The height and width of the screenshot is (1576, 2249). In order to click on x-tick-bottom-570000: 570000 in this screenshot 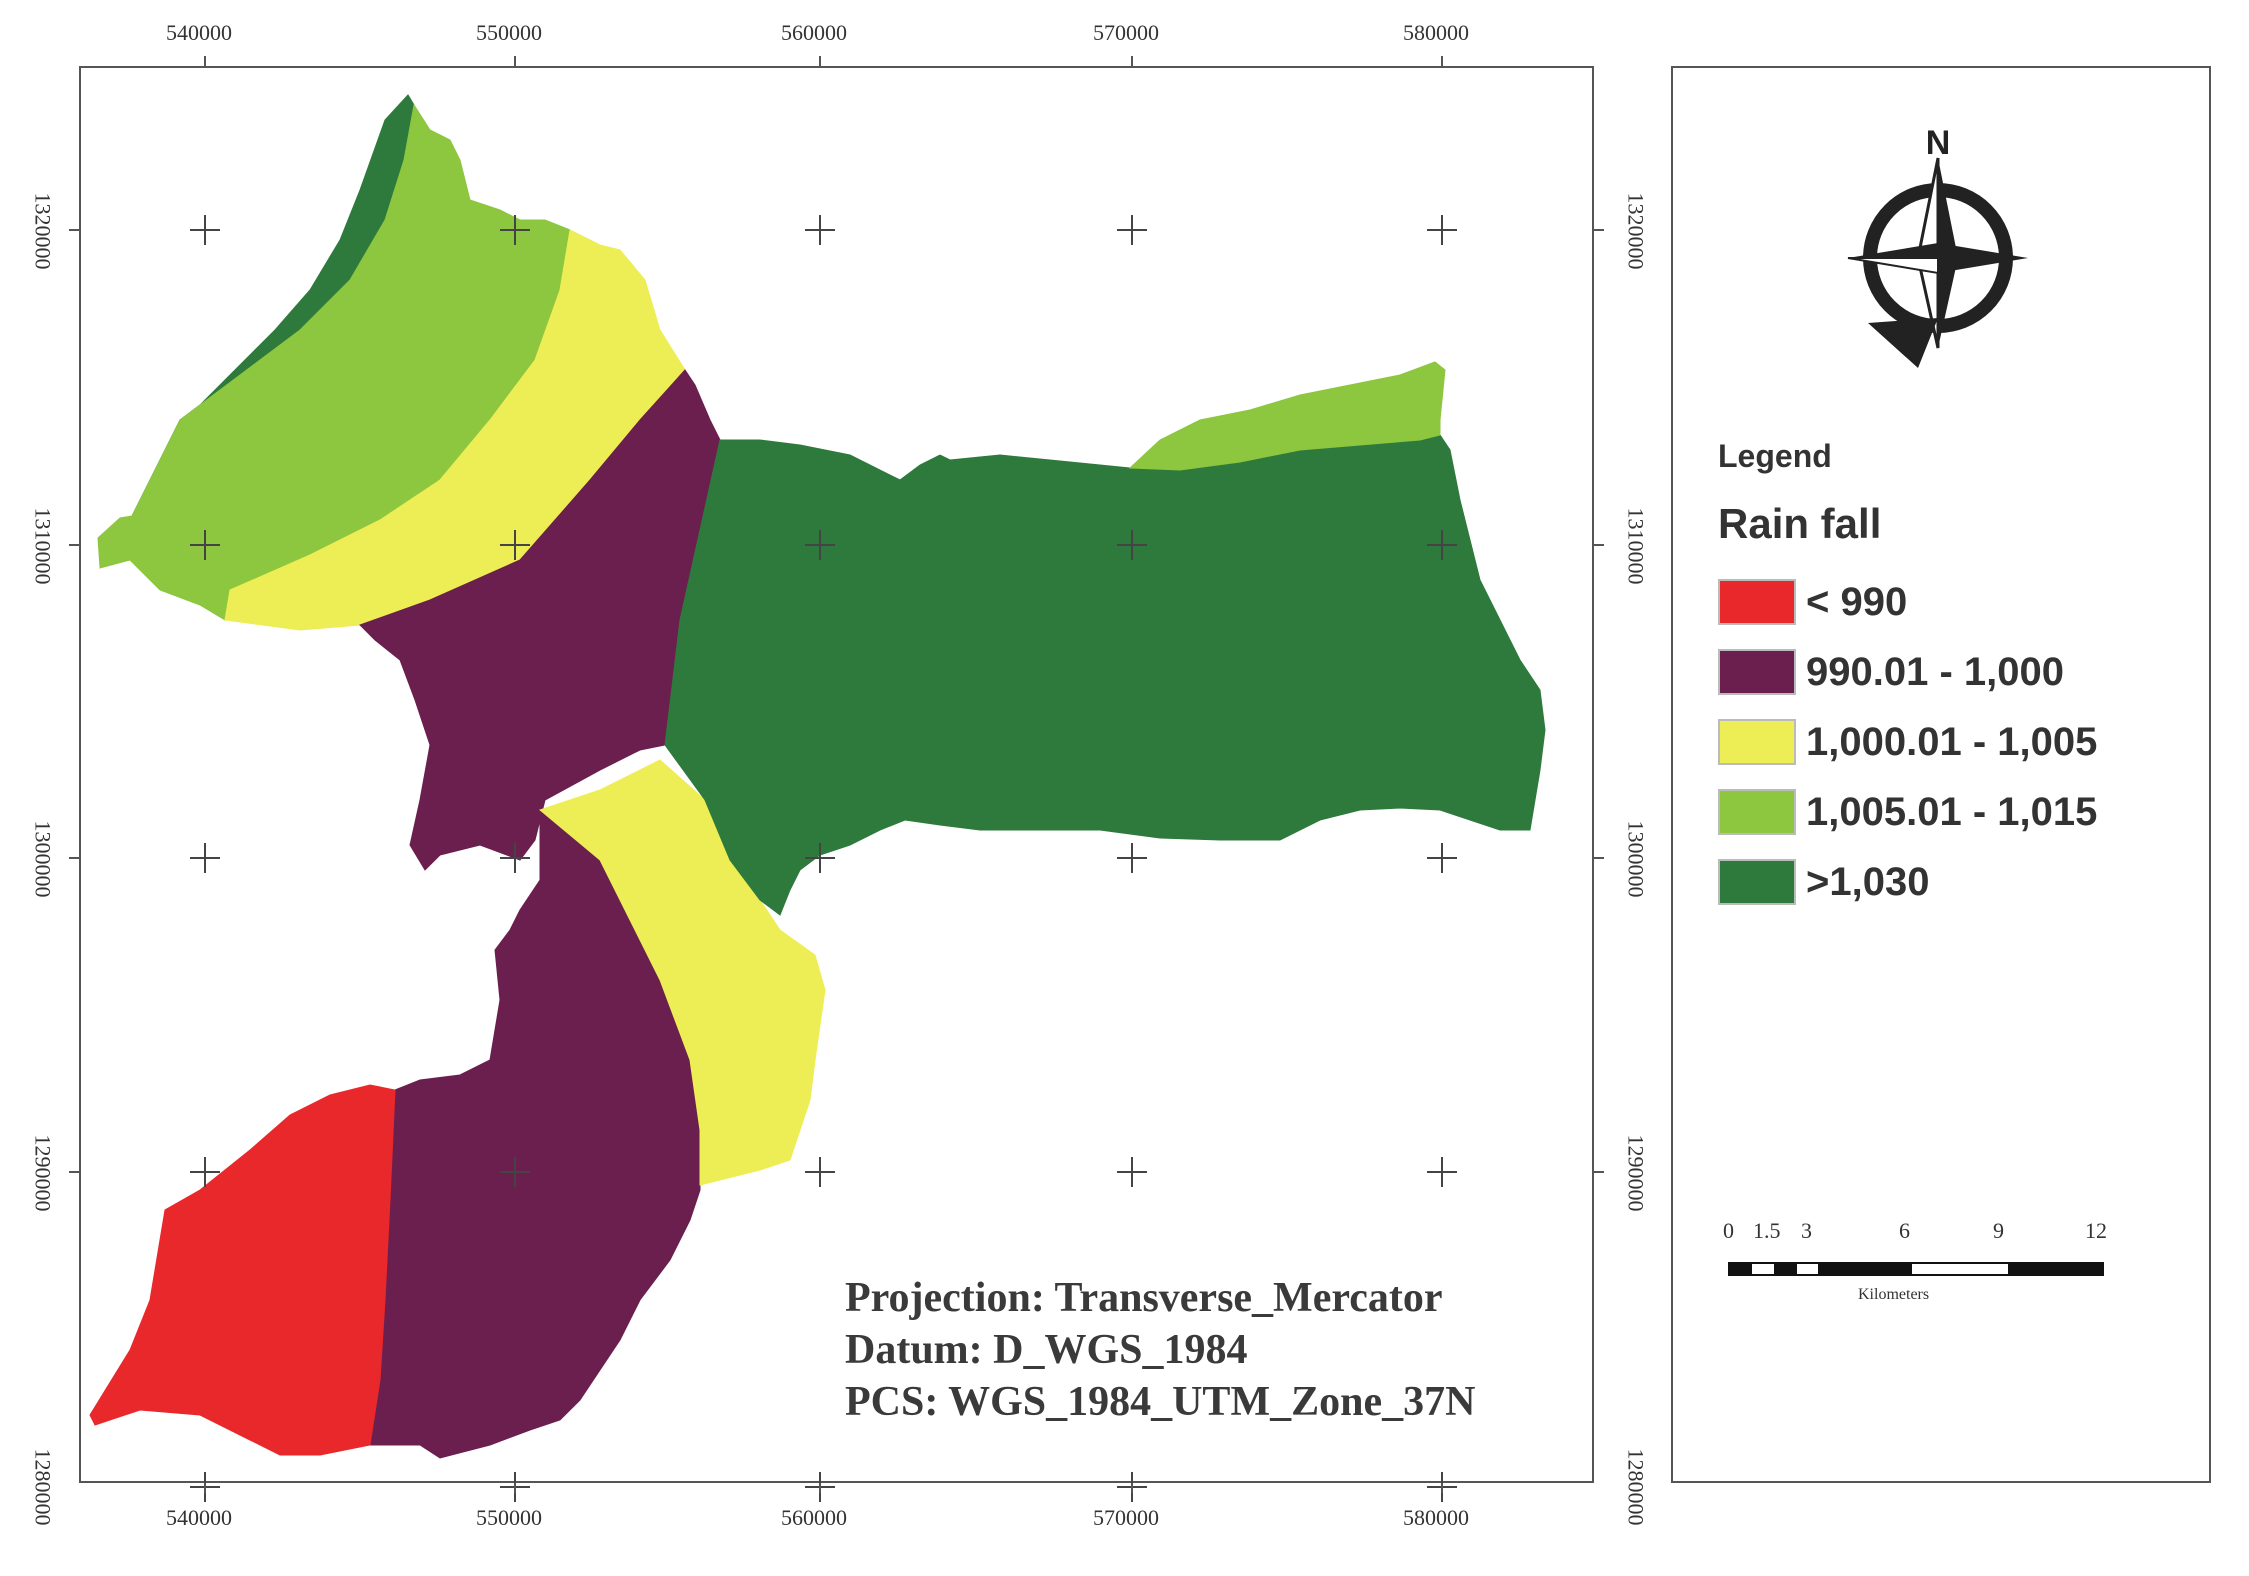, I will do `click(1126, 1517)`.